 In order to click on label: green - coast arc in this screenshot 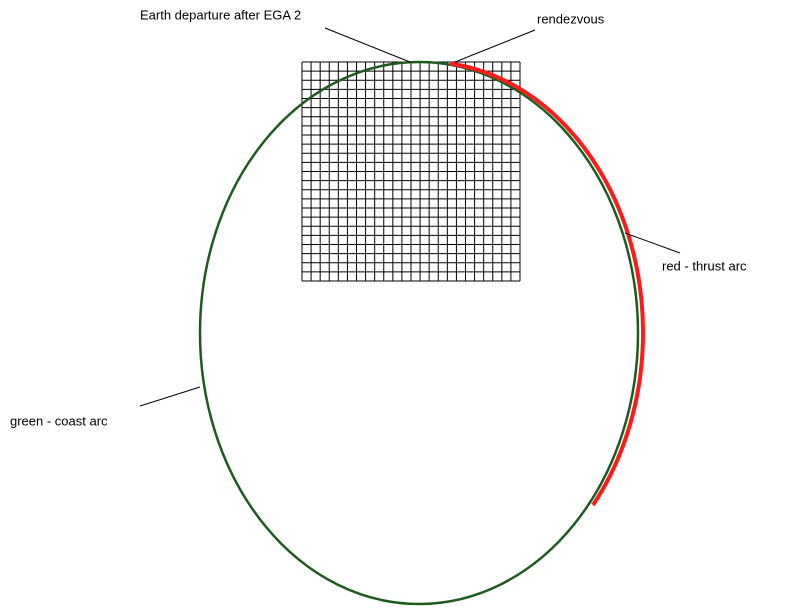, I will do `click(59, 420)`.